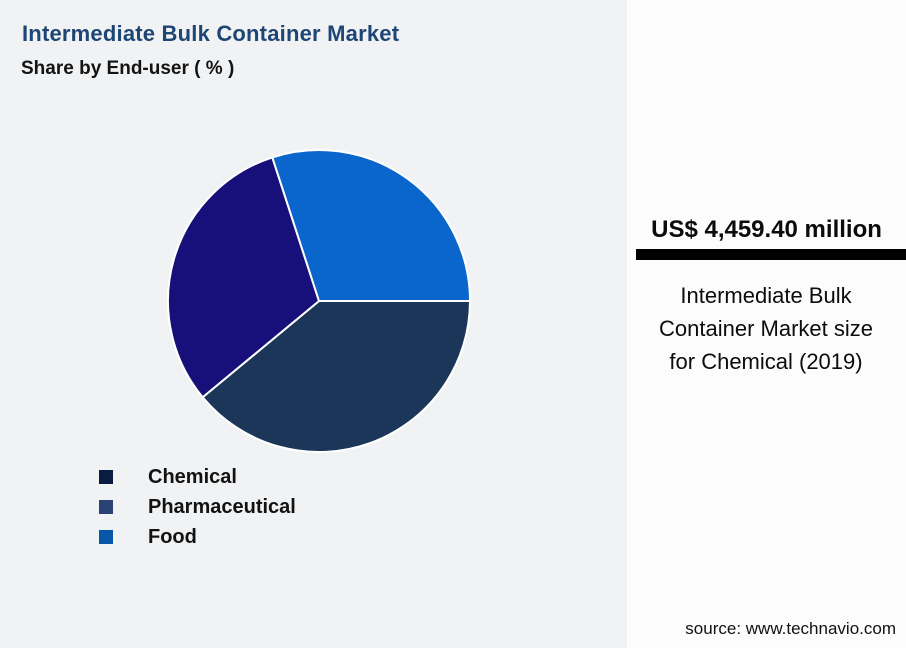 The image size is (906, 648). What do you see at coordinates (222, 506) in the screenshot?
I see `legend-label-pharmaceutical: Pharmaceutical` at bounding box center [222, 506].